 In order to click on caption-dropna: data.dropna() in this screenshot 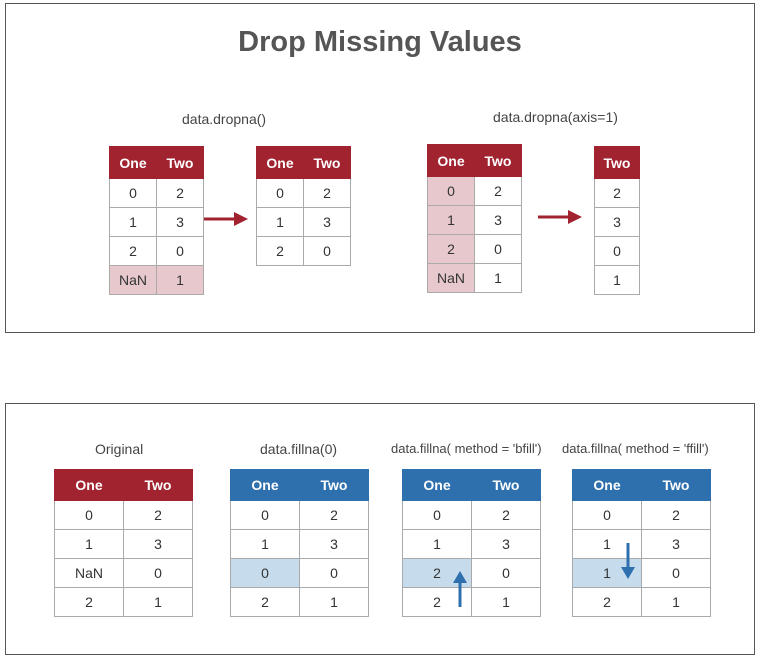, I will do `click(224, 119)`.